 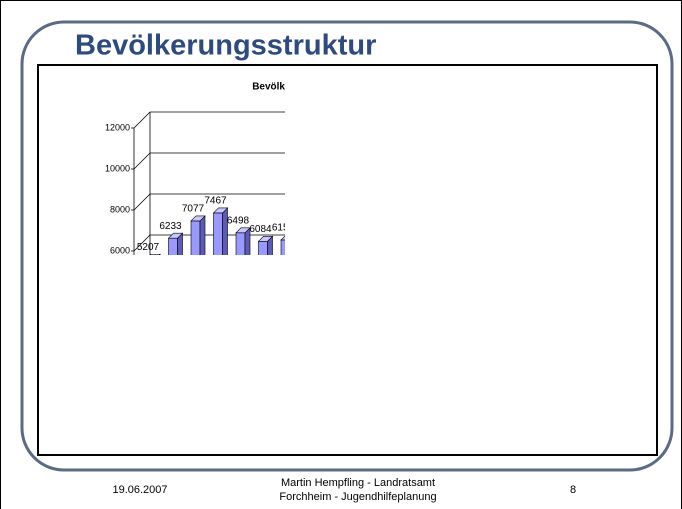 I want to click on y-tick-label: 12000, so click(x=117, y=127).